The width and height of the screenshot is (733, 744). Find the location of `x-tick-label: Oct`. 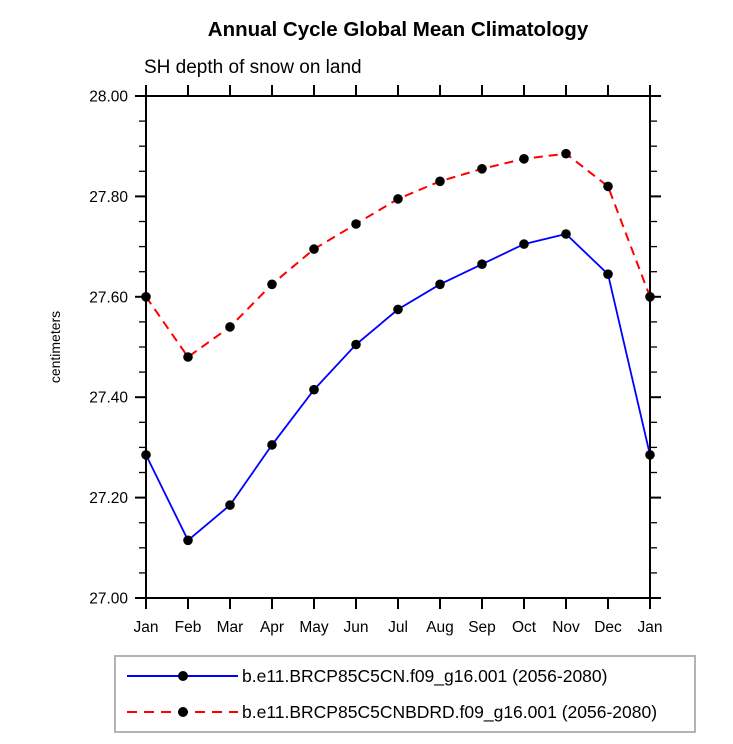

x-tick-label: Oct is located at coordinates (524, 627).